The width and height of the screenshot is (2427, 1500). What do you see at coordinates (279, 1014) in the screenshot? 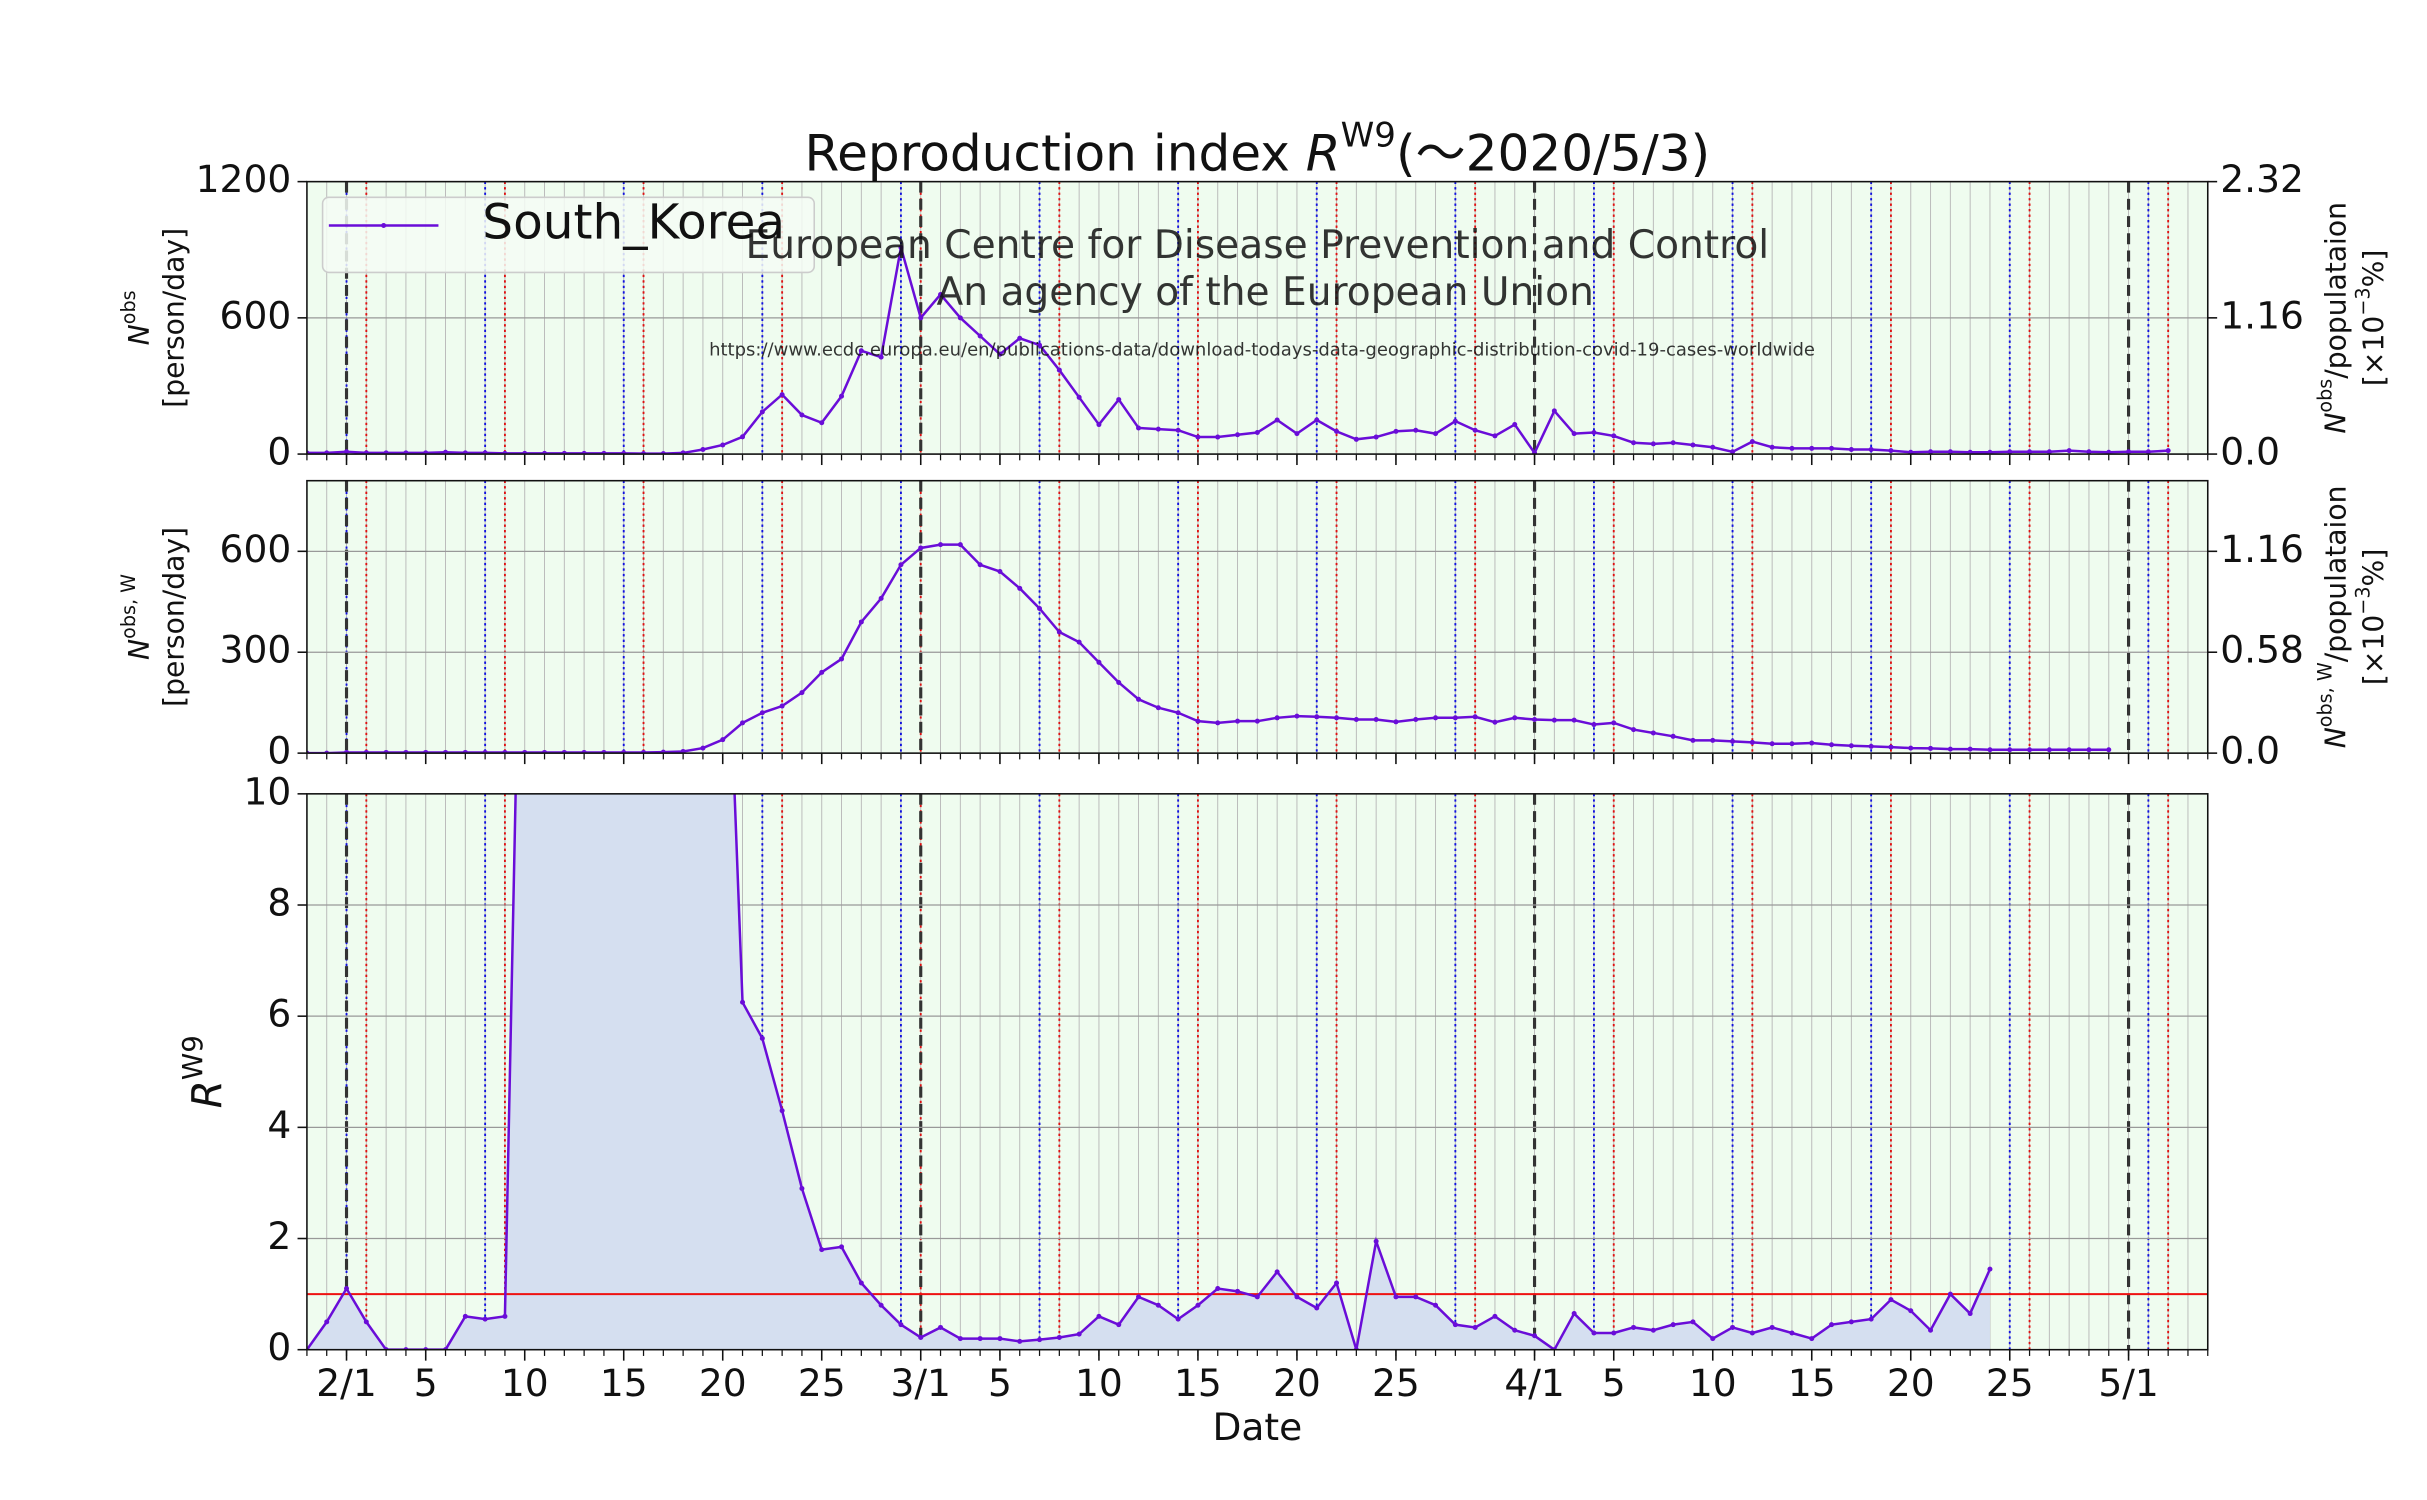
I see `y-tick-label: 6` at bounding box center [279, 1014].